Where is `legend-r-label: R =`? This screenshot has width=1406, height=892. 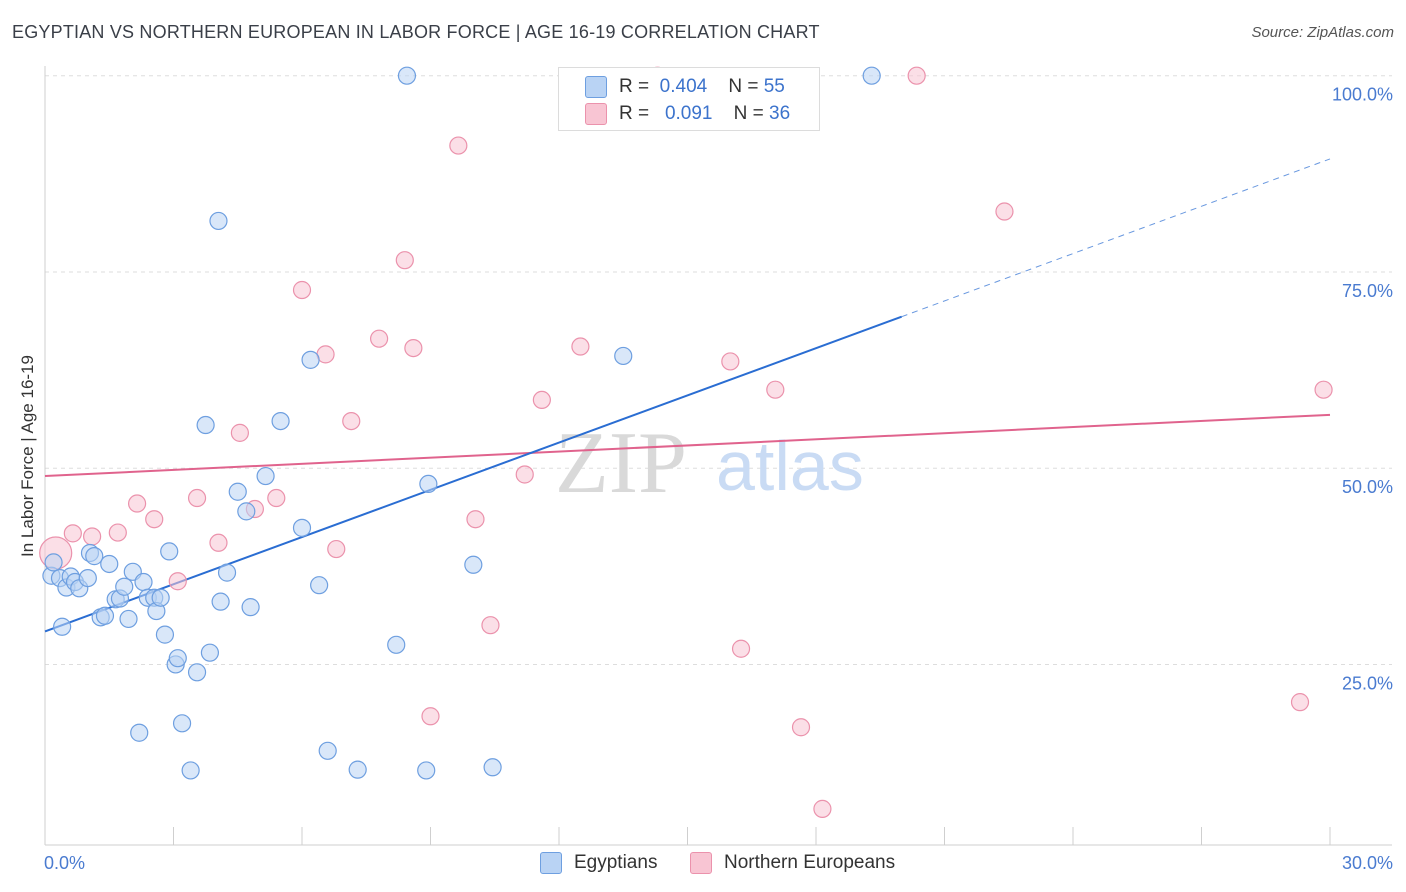
legend-r-label: R = is located at coordinates (634, 113).